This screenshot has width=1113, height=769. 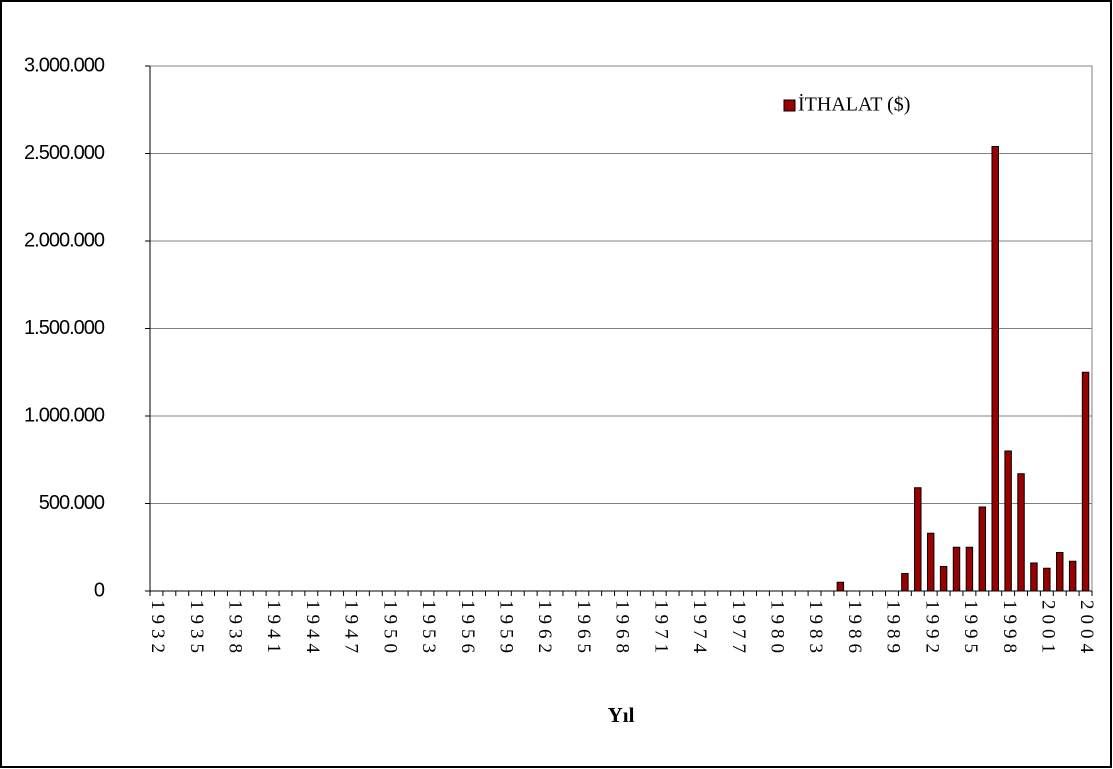 I want to click on x-tick-label: 1950, so click(x=389, y=629).